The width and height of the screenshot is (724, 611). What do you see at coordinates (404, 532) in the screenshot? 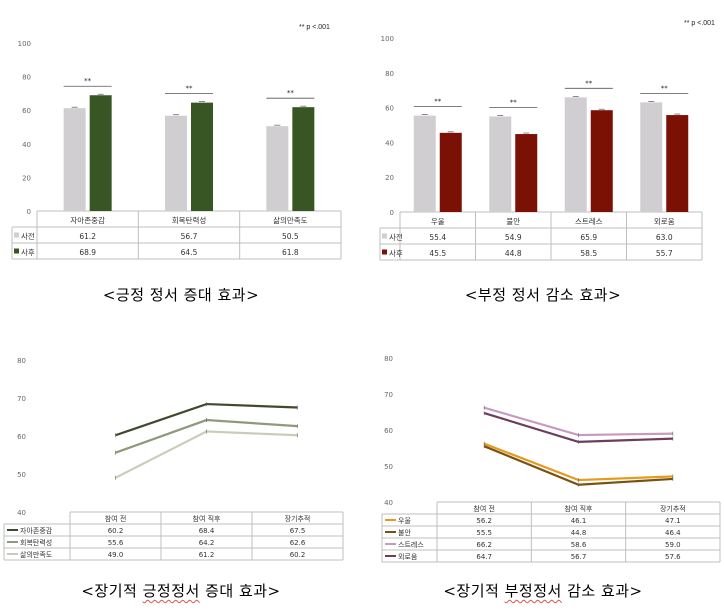
I see `legend-label: 불안` at bounding box center [404, 532].